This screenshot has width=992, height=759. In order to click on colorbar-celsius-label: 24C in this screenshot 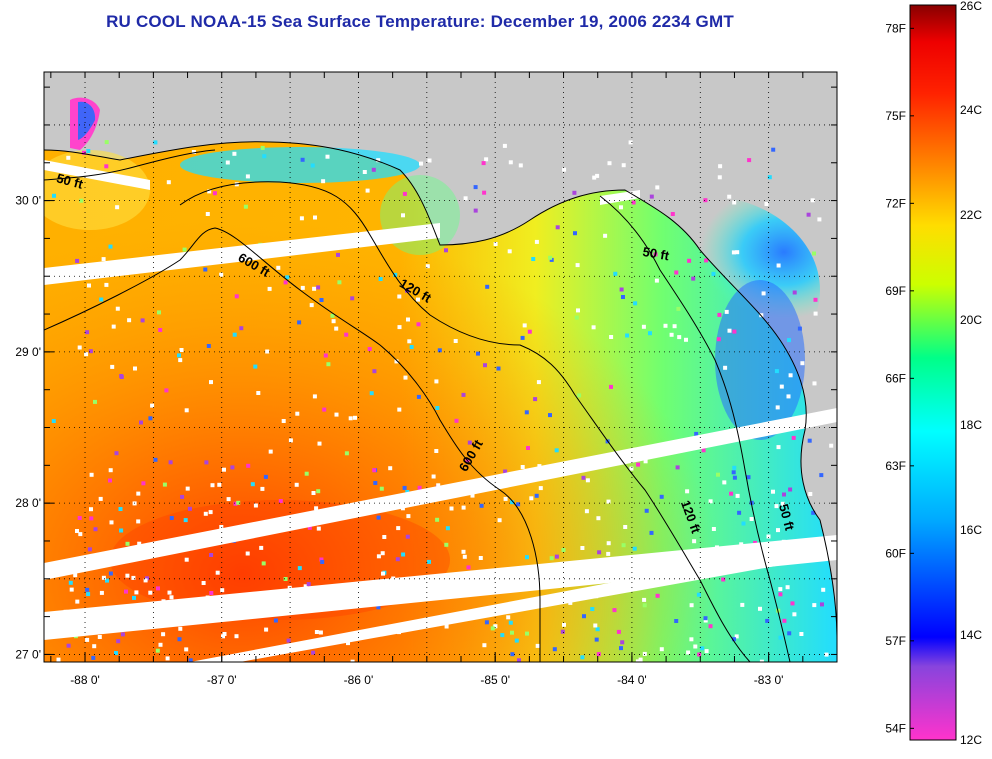, I will do `click(971, 110)`.